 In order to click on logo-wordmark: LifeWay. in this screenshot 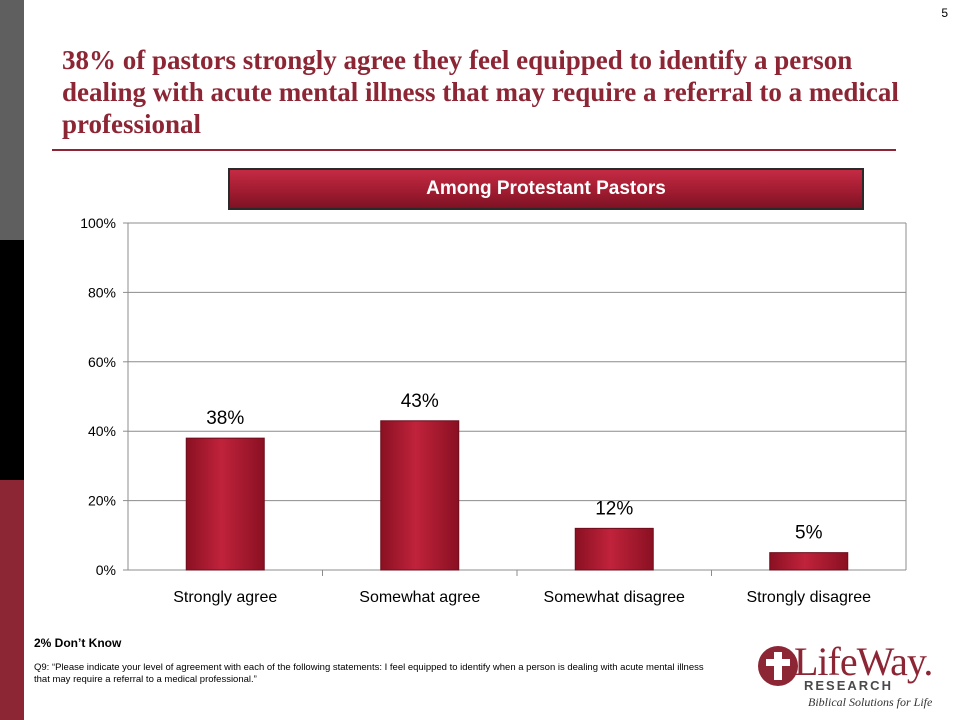, I will do `click(863, 661)`.